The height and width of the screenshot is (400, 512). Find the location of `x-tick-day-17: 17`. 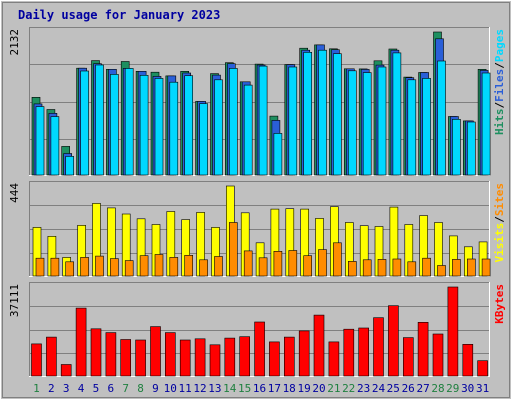

x-tick-day-17: 17 is located at coordinates (274, 388).